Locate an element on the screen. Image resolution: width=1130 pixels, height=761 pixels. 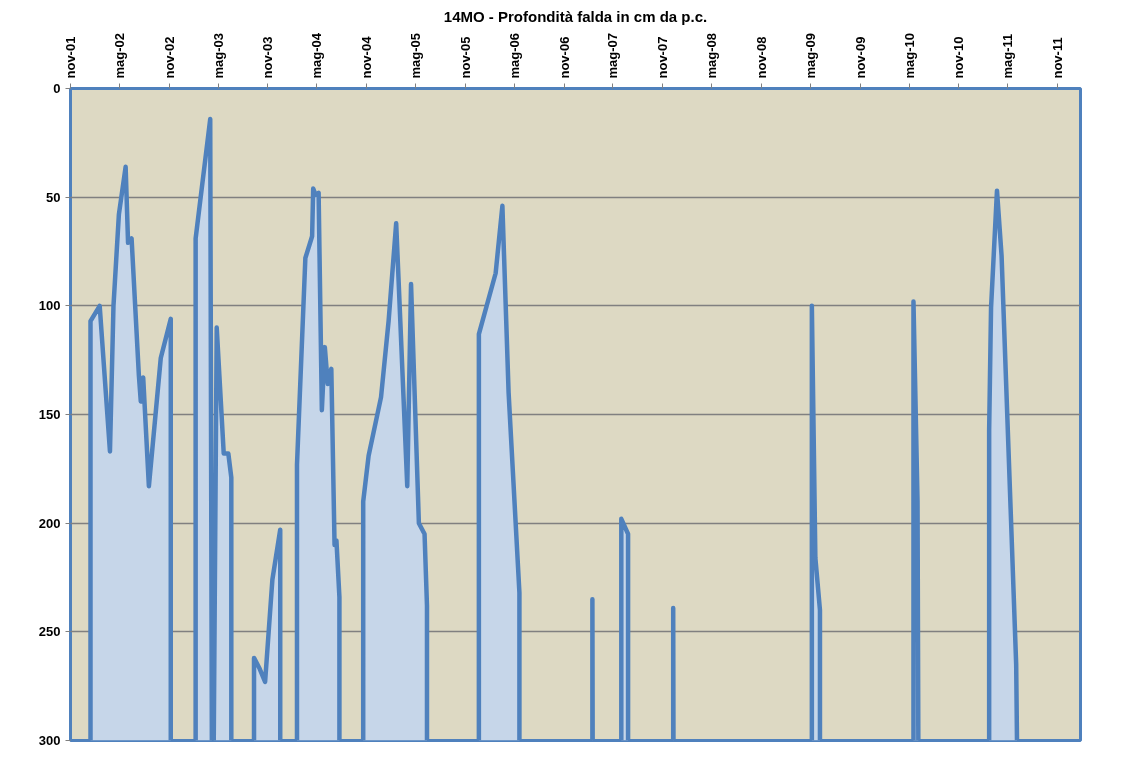
x-tick-label: nov-06 is located at coordinates (564, 57).